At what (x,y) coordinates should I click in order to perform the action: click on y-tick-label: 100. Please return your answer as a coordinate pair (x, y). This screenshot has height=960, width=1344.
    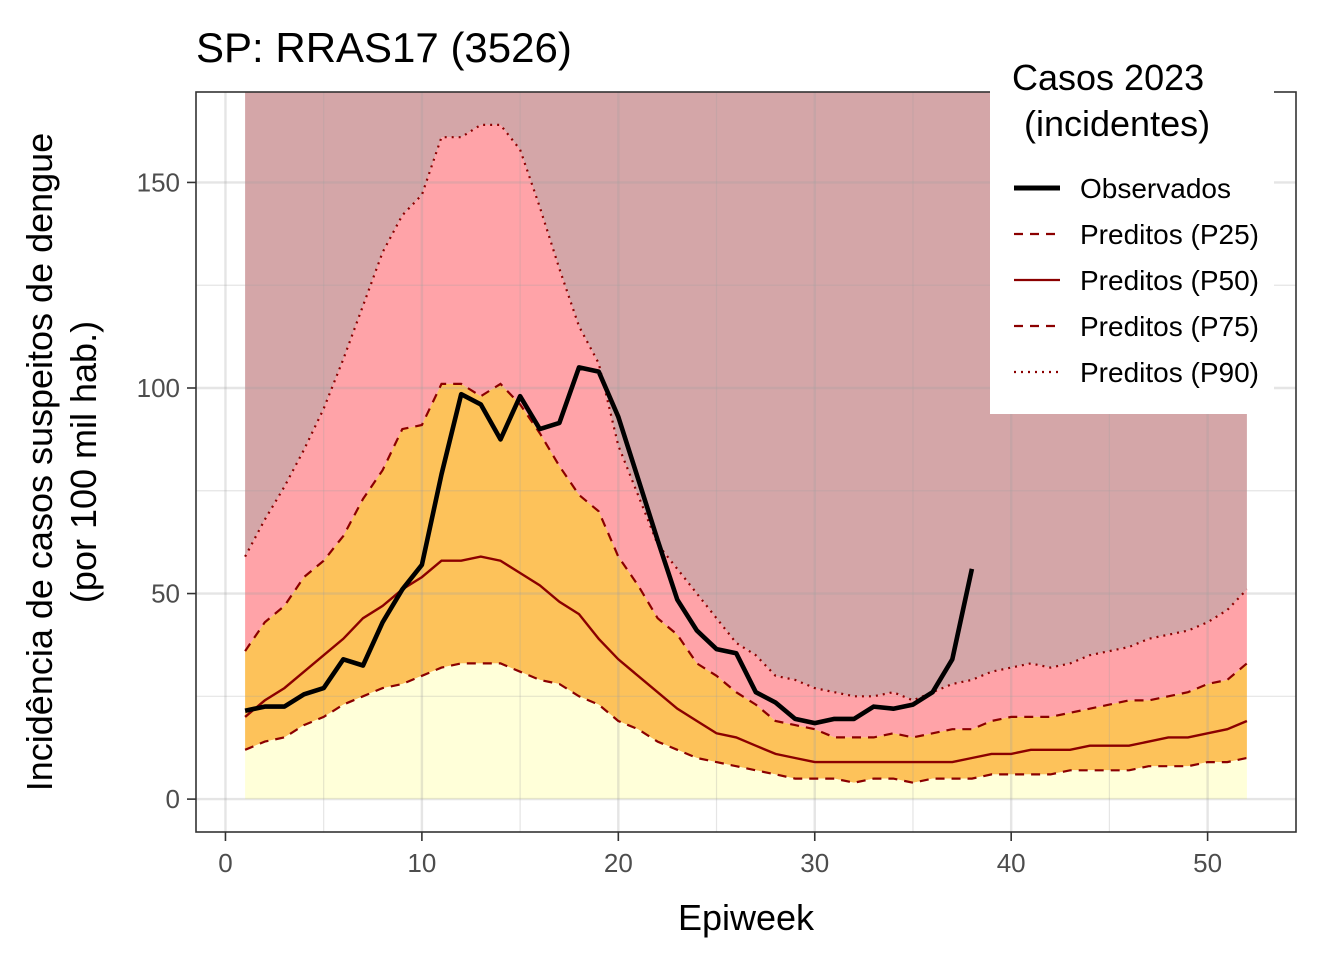
    Looking at the image, I should click on (158, 388).